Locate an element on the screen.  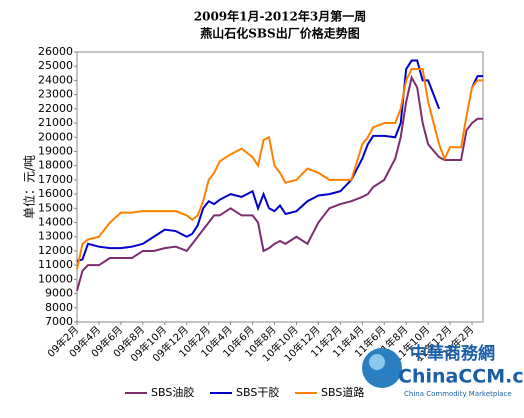
legend-label: SBS道路 is located at coordinates (342, 392).